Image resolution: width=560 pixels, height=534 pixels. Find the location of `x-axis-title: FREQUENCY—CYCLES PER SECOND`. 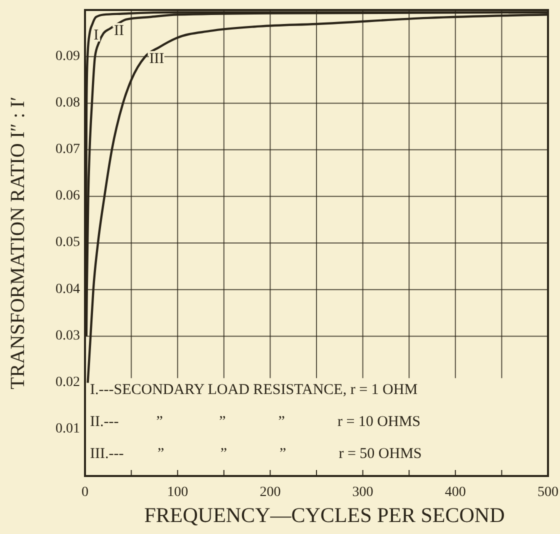

x-axis-title: FREQUENCY—CYCLES PER SECOND is located at coordinates (324, 515).